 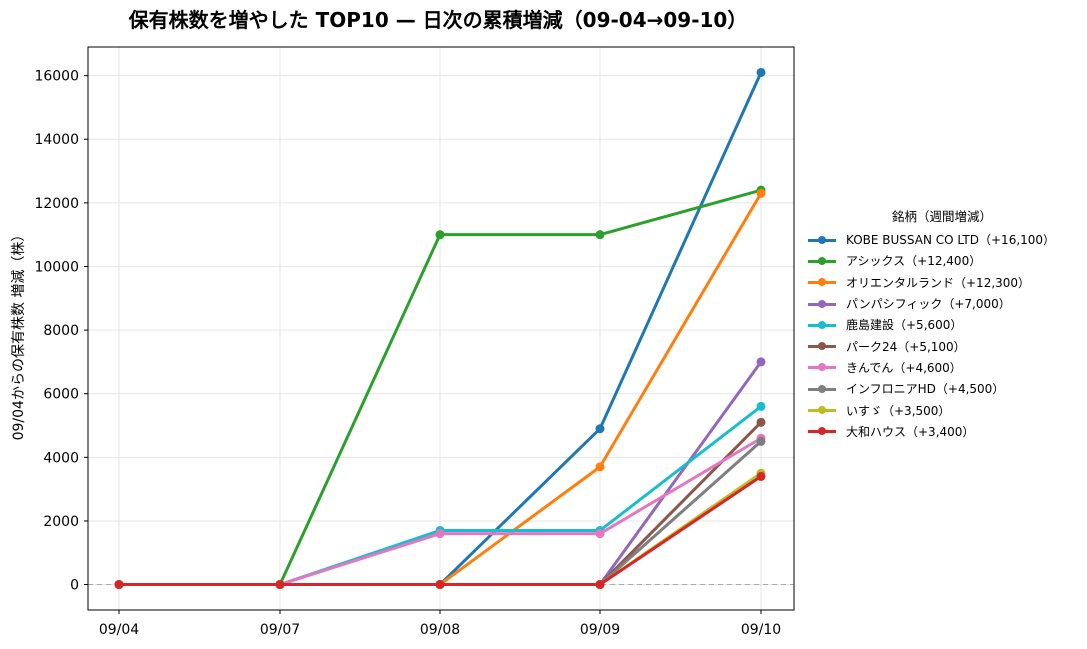 I want to click on x-tick-label: 09/09, so click(x=600, y=630).